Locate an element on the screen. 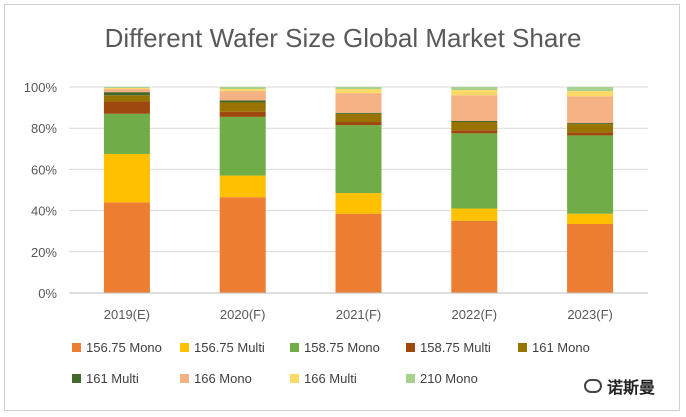 The image size is (686, 417). bar-stack-2020(F) is located at coordinates (242, 190).